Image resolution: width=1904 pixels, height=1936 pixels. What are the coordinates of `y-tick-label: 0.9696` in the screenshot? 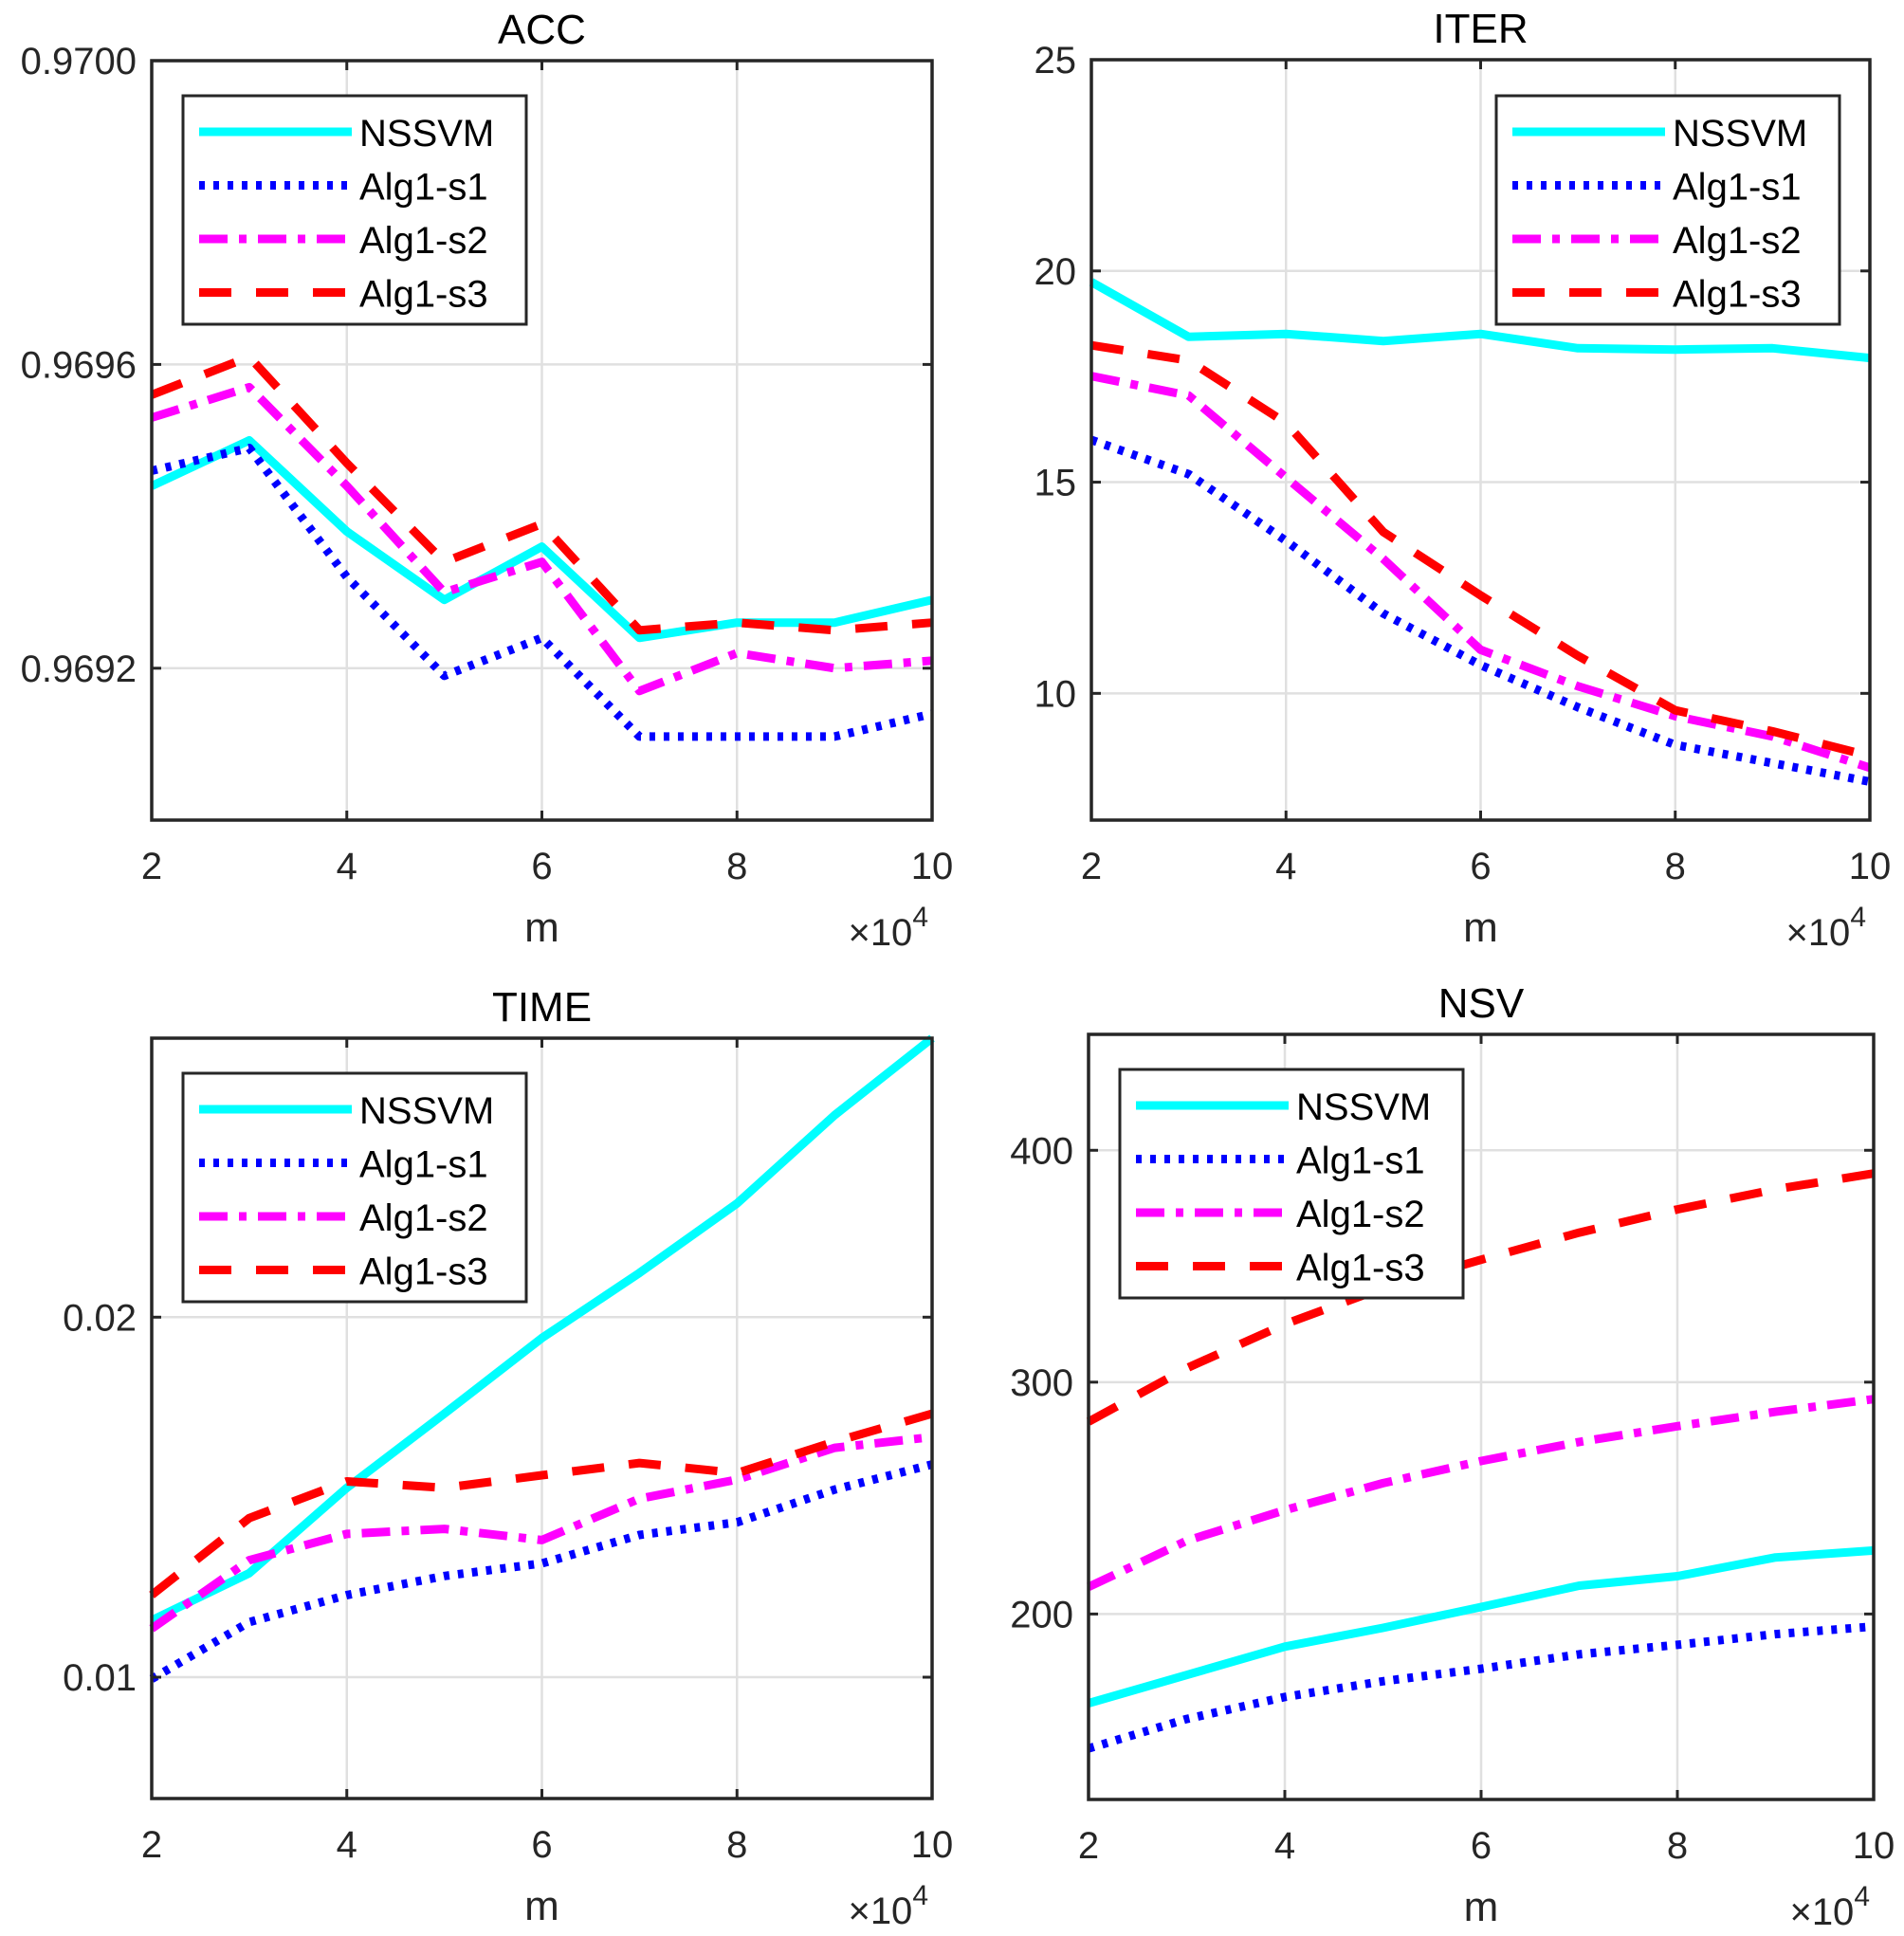 It's located at (79, 365).